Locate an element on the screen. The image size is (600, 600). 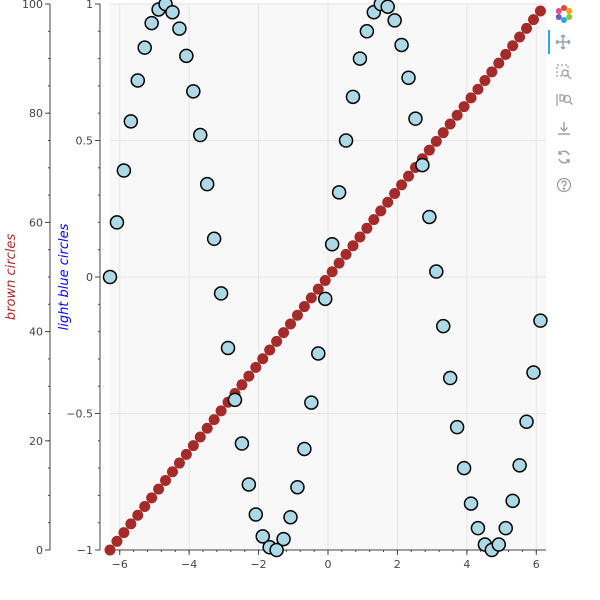
y-axis-title-brown: brown circles is located at coordinates (11, 277).